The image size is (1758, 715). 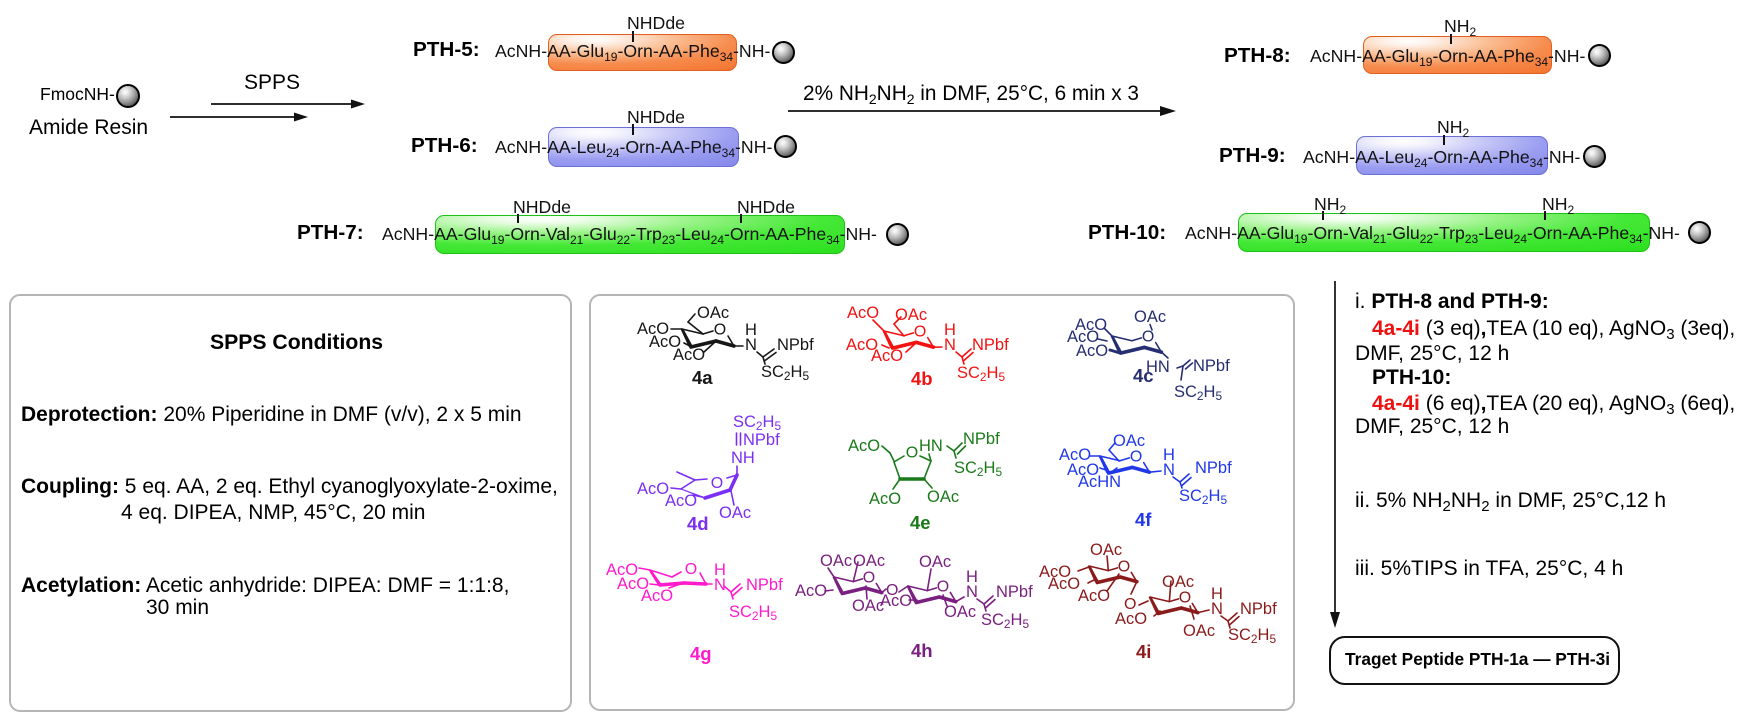 I want to click on svg-text: 4h, so click(x=922, y=650).